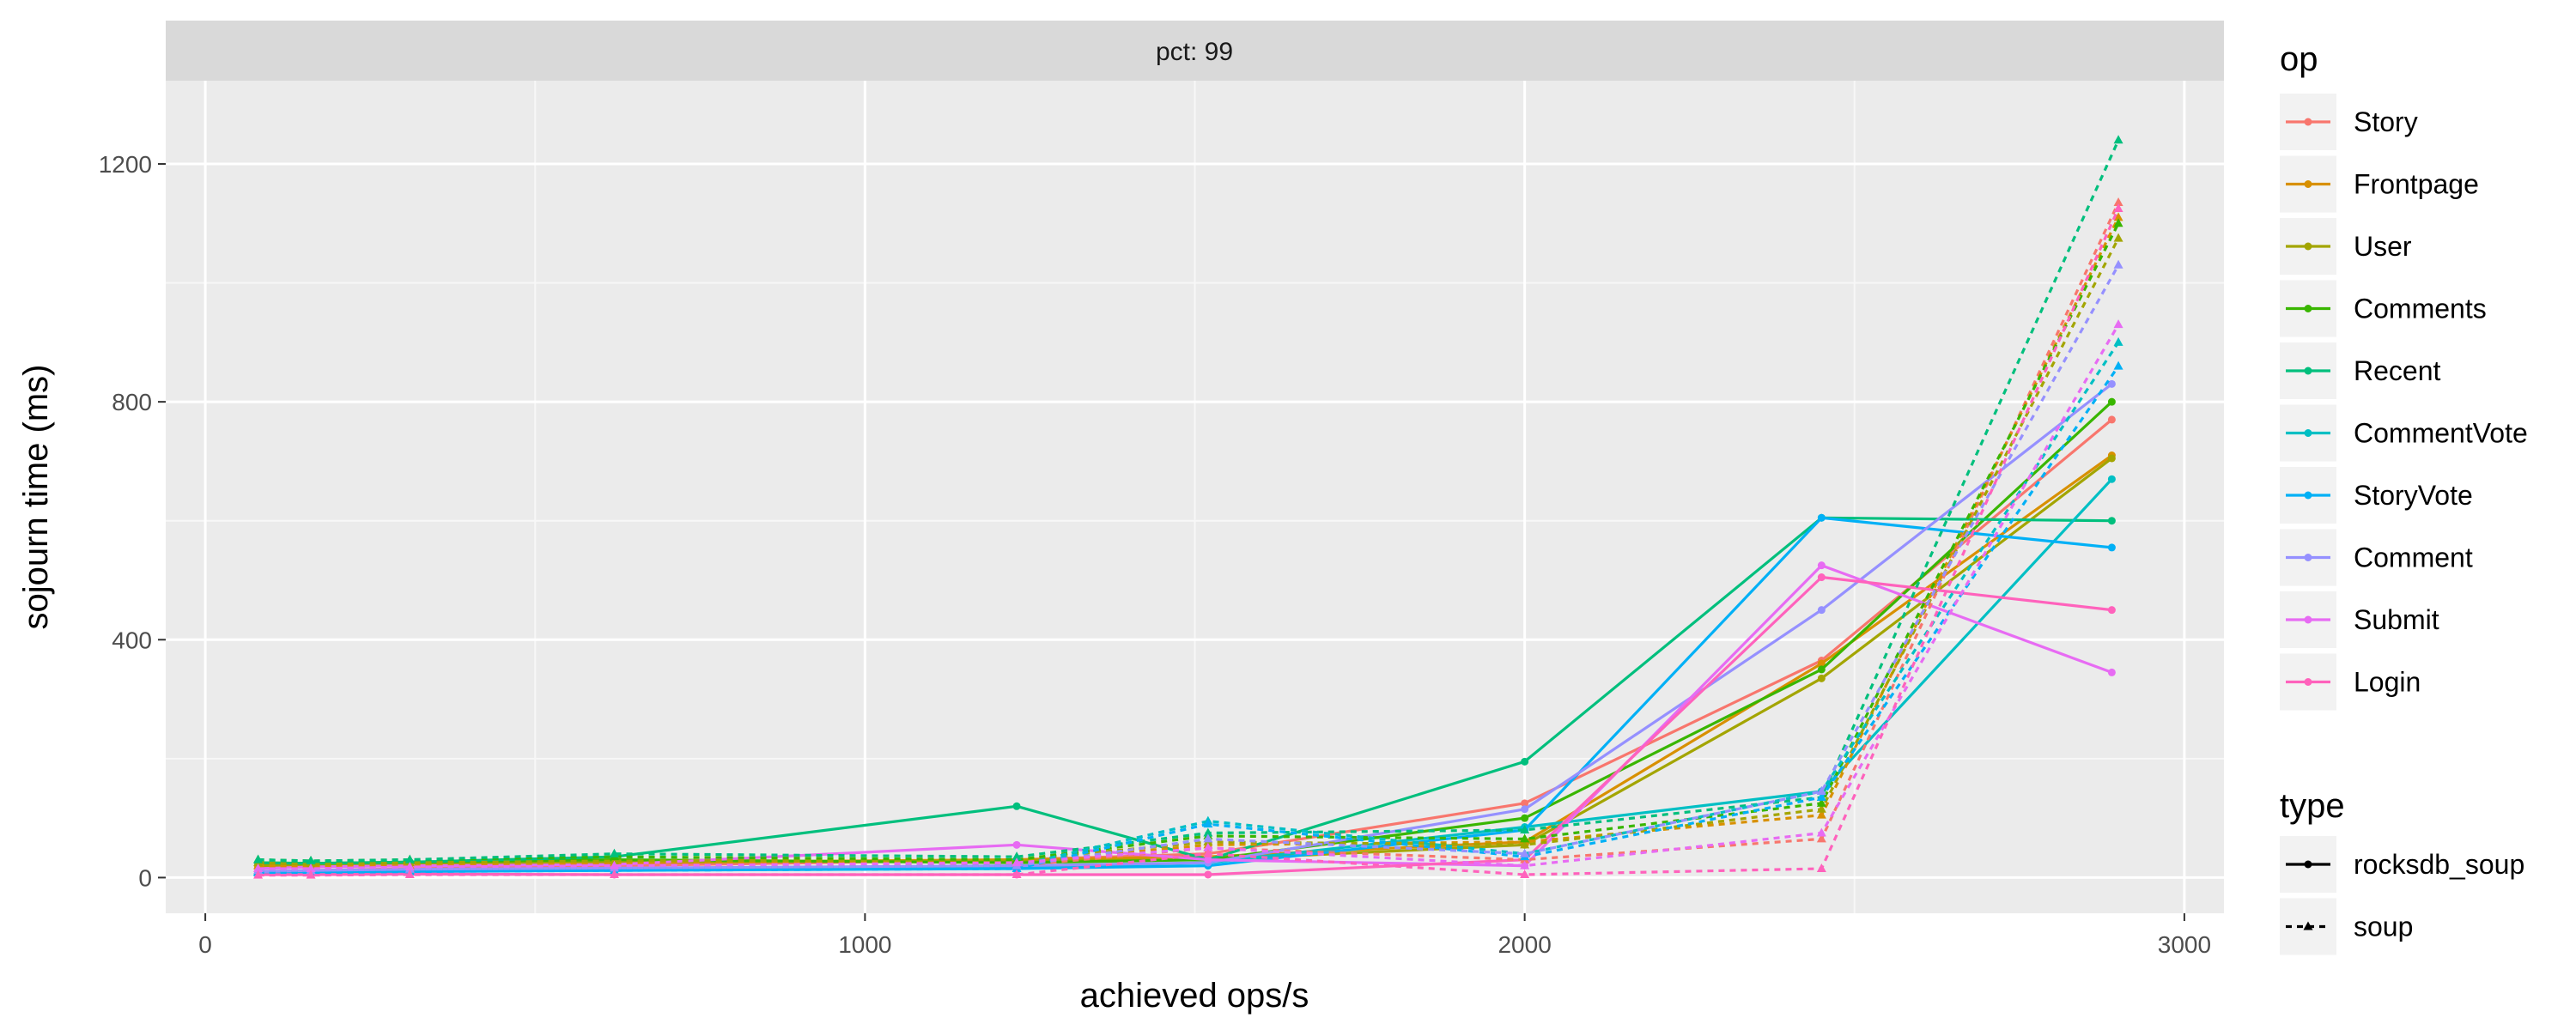 The height and width of the screenshot is (1030, 2576). I want to click on legend-entry-story: Story, so click(2349, 122).